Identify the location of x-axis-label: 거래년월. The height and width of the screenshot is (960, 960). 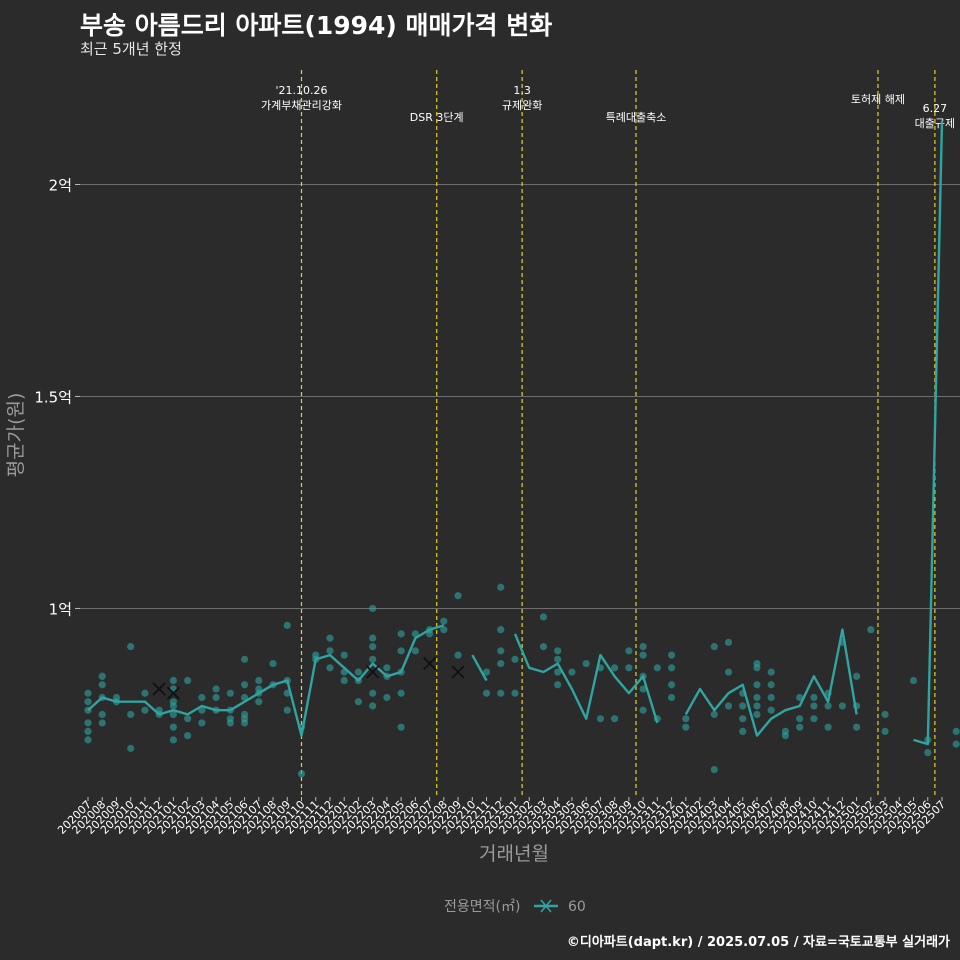
(514, 854).